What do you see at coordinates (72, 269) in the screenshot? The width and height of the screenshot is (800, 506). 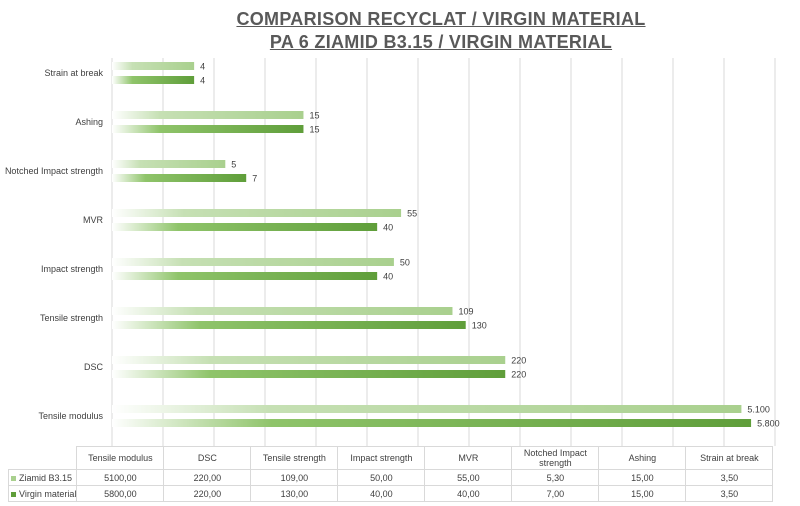 I see `category-label: Impact strength` at bounding box center [72, 269].